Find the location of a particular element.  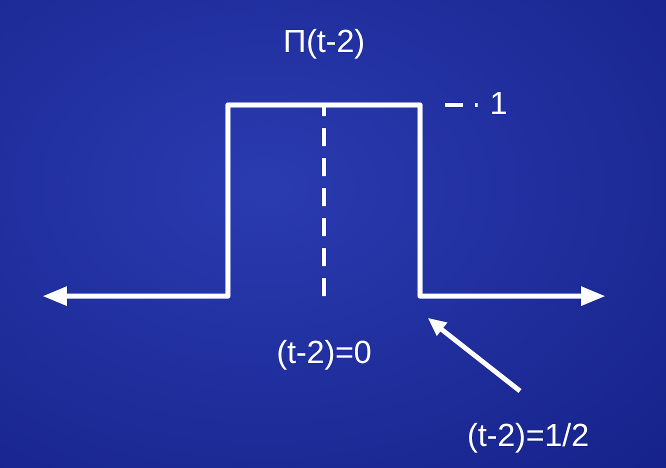

ref-line-label: 1 is located at coordinates (499, 102).